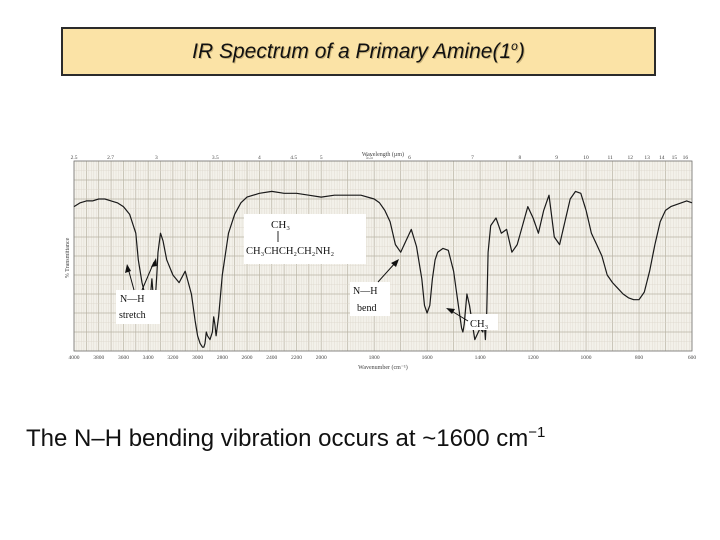  I want to click on nh-bend-label-1: N—H, so click(365, 291).